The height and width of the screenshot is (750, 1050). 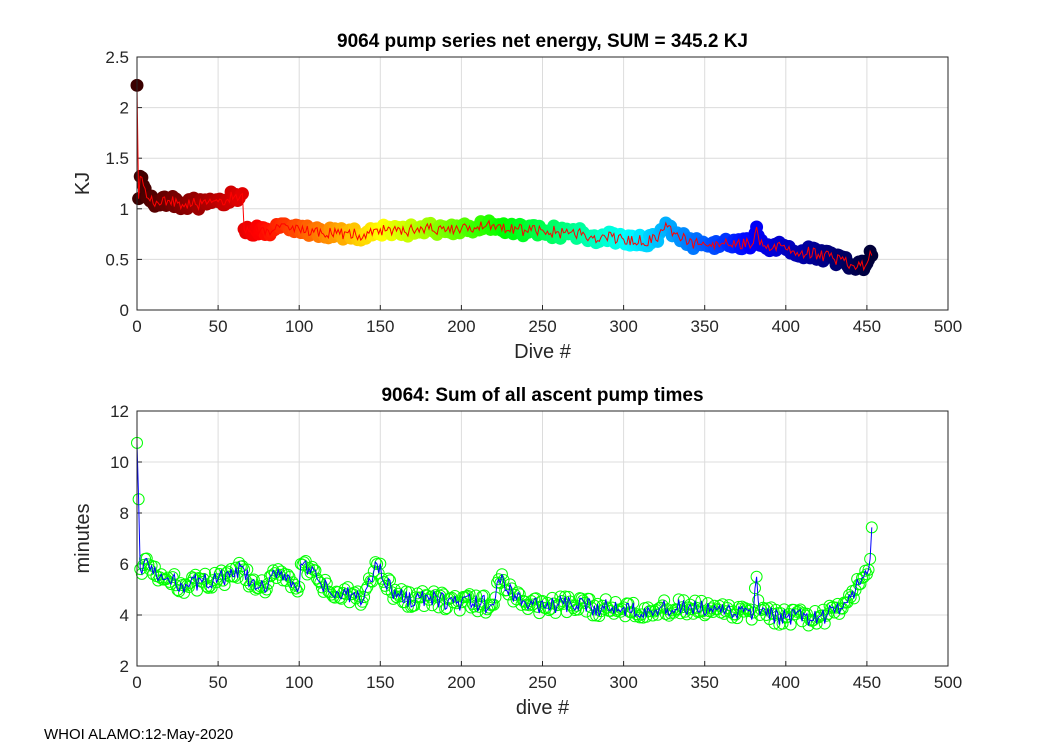 I want to click on y-tick-label: 2, so click(x=124, y=666).